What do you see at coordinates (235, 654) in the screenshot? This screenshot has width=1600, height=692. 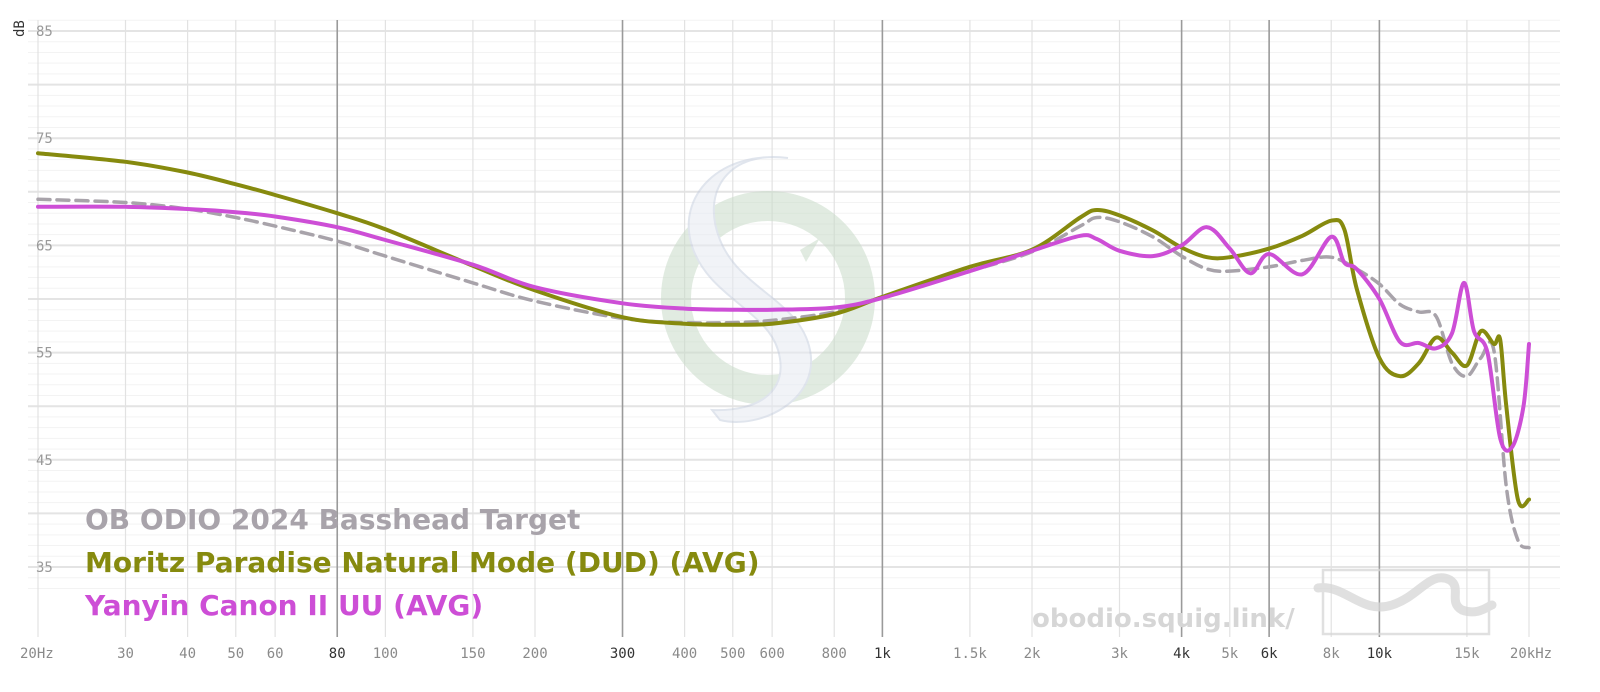 I see `x-tick-label: 50` at bounding box center [235, 654].